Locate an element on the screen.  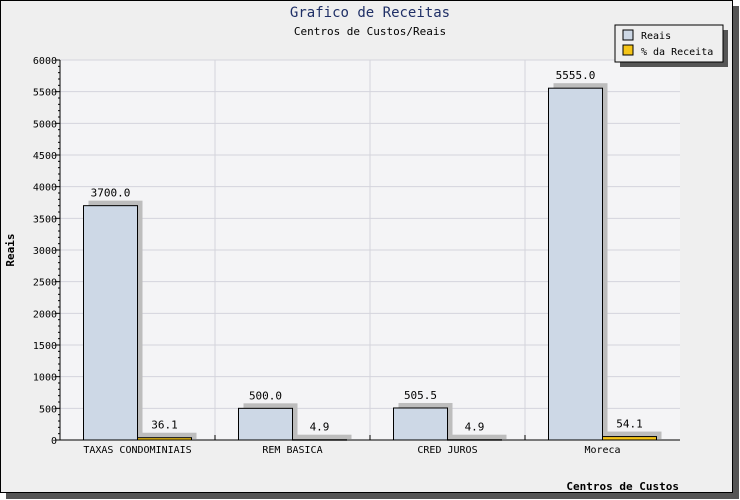
bar-value-label: 54.1 is located at coordinates (629, 424).